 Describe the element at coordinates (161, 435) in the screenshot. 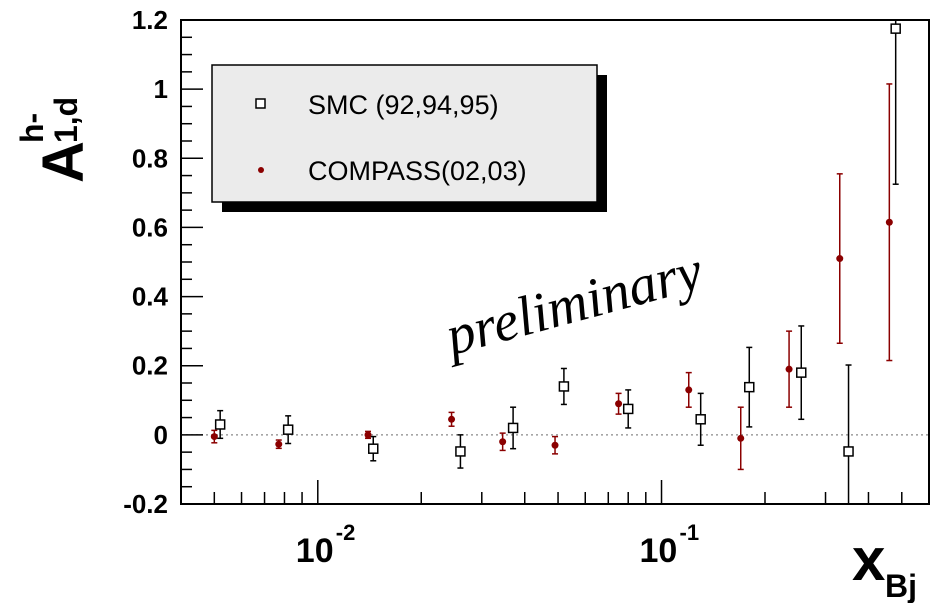

I see `y-tick-label: 0` at that location.